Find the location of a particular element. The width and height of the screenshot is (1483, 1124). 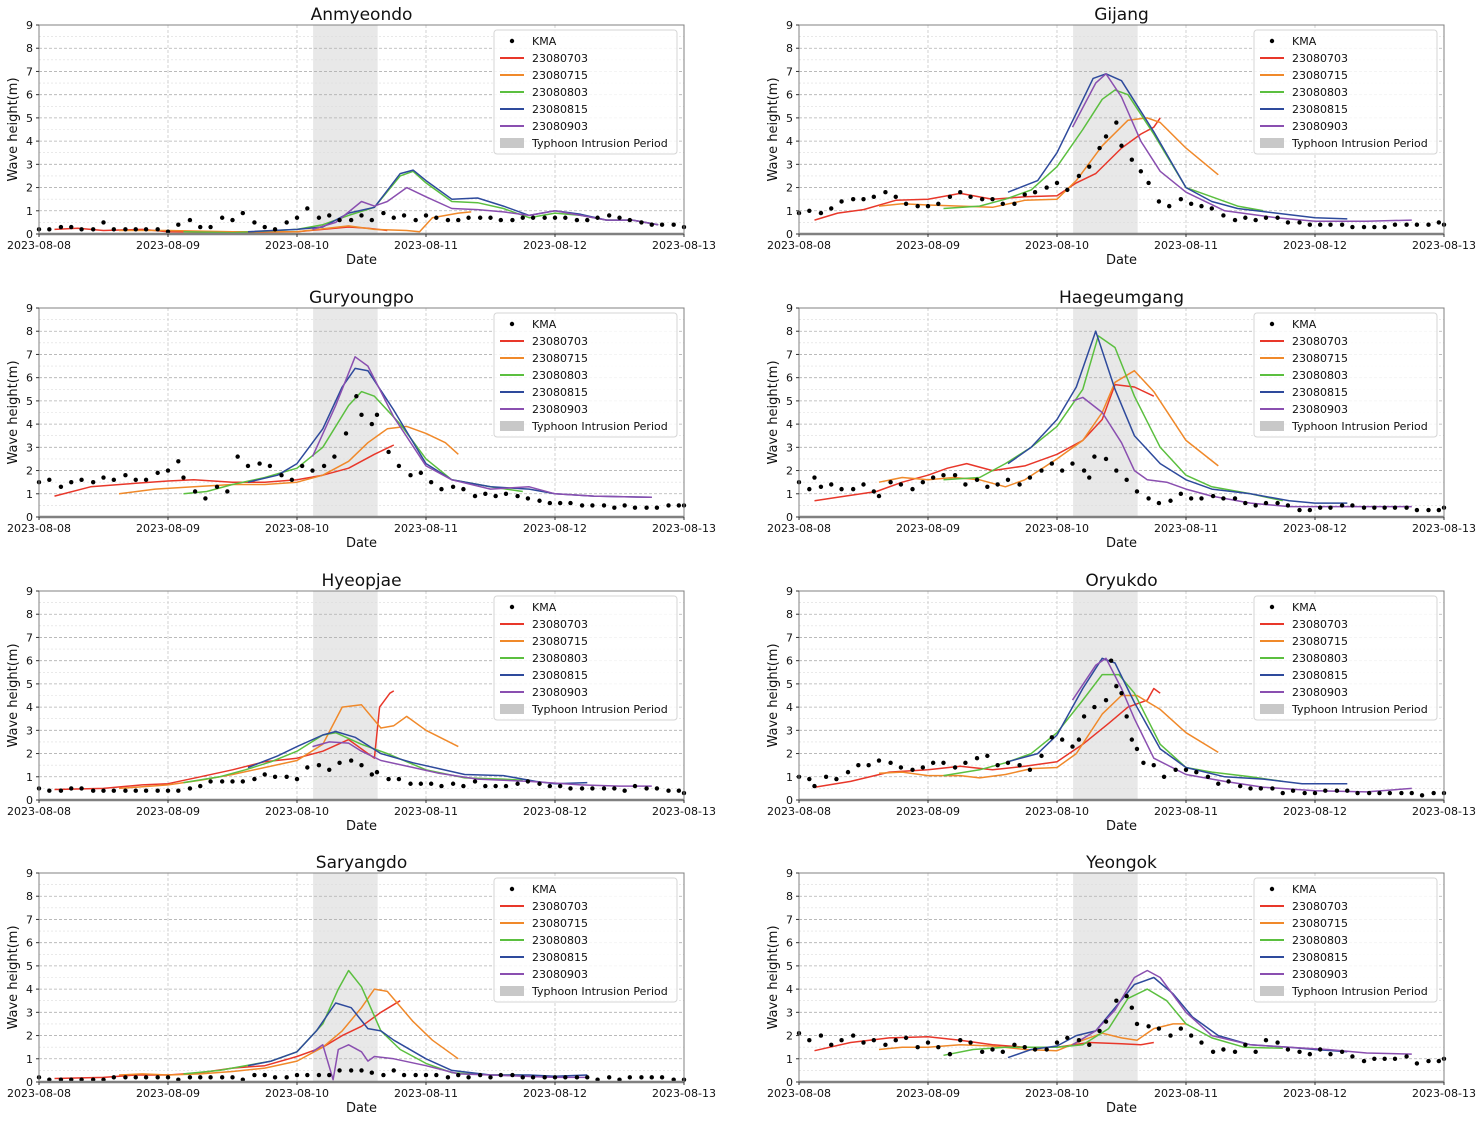

y-tick-label: 0 is located at coordinates (789, 800).